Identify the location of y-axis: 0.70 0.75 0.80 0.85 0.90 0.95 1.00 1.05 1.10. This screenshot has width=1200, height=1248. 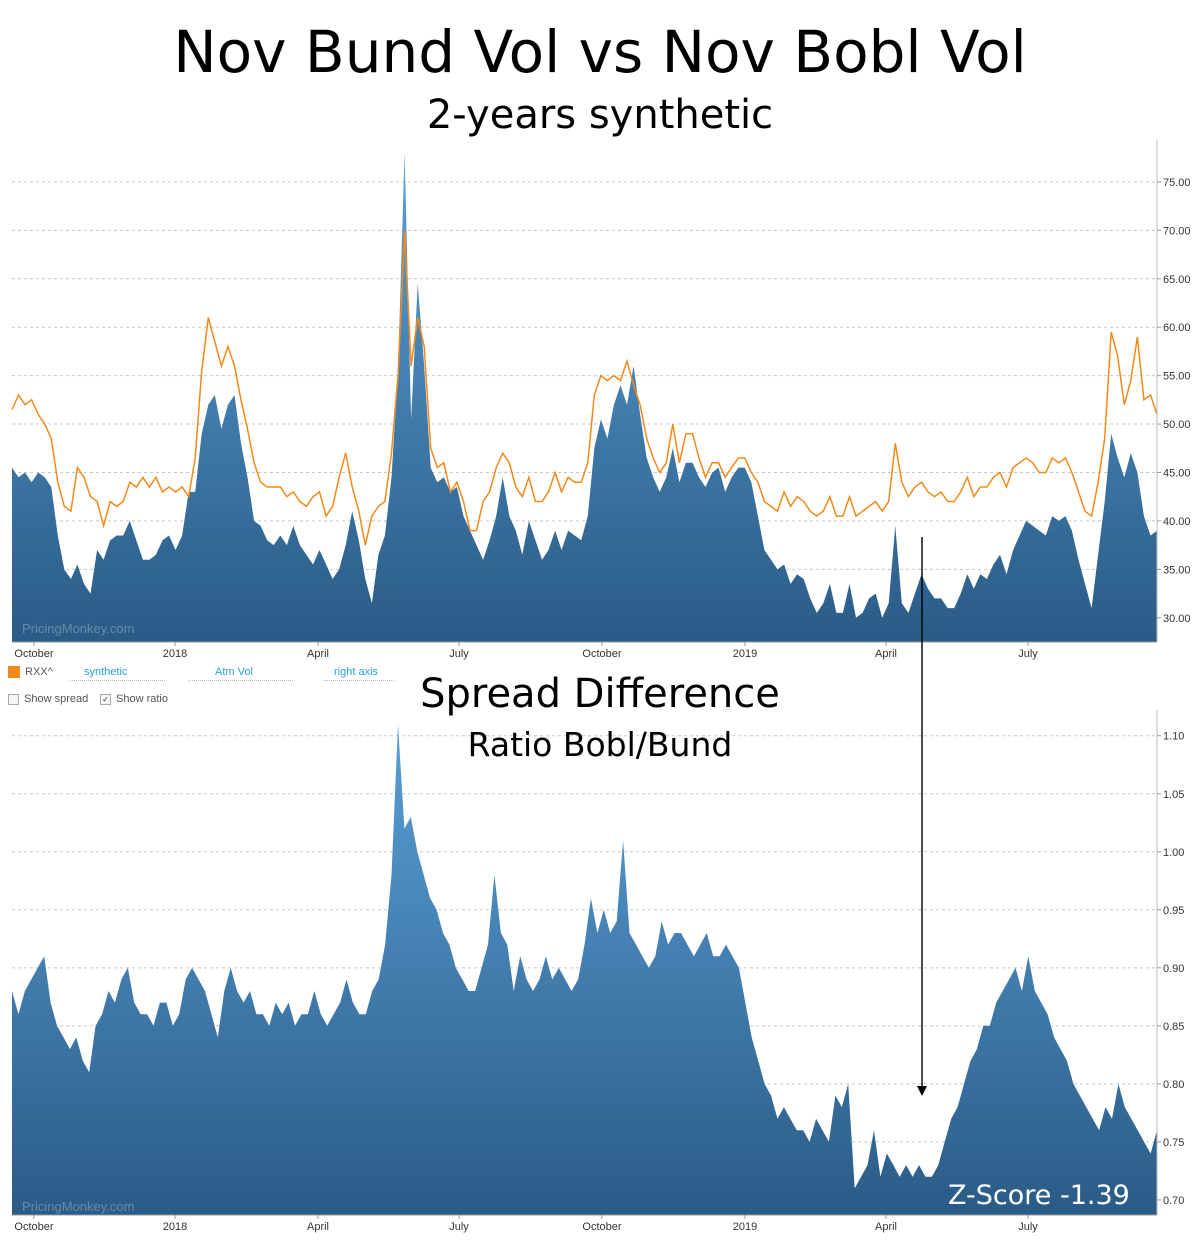
(1170, 969).